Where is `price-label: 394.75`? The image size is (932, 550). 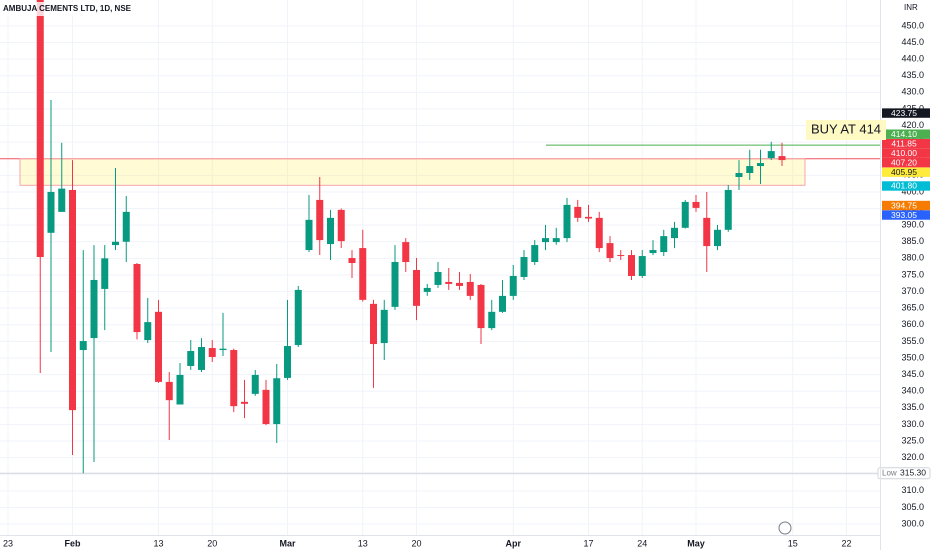
price-label: 394.75 is located at coordinates (904, 205).